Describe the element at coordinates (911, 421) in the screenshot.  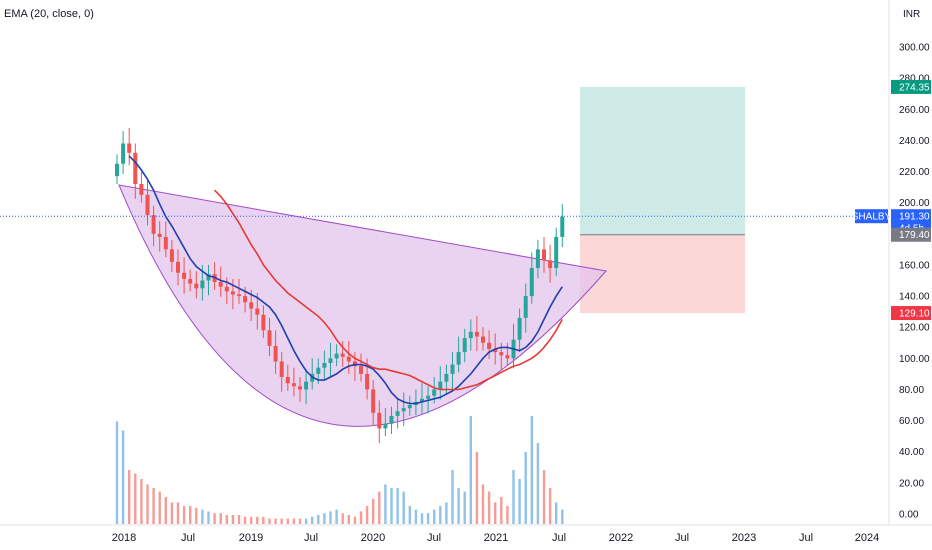
I see `y-tick-label: 60.00` at that location.